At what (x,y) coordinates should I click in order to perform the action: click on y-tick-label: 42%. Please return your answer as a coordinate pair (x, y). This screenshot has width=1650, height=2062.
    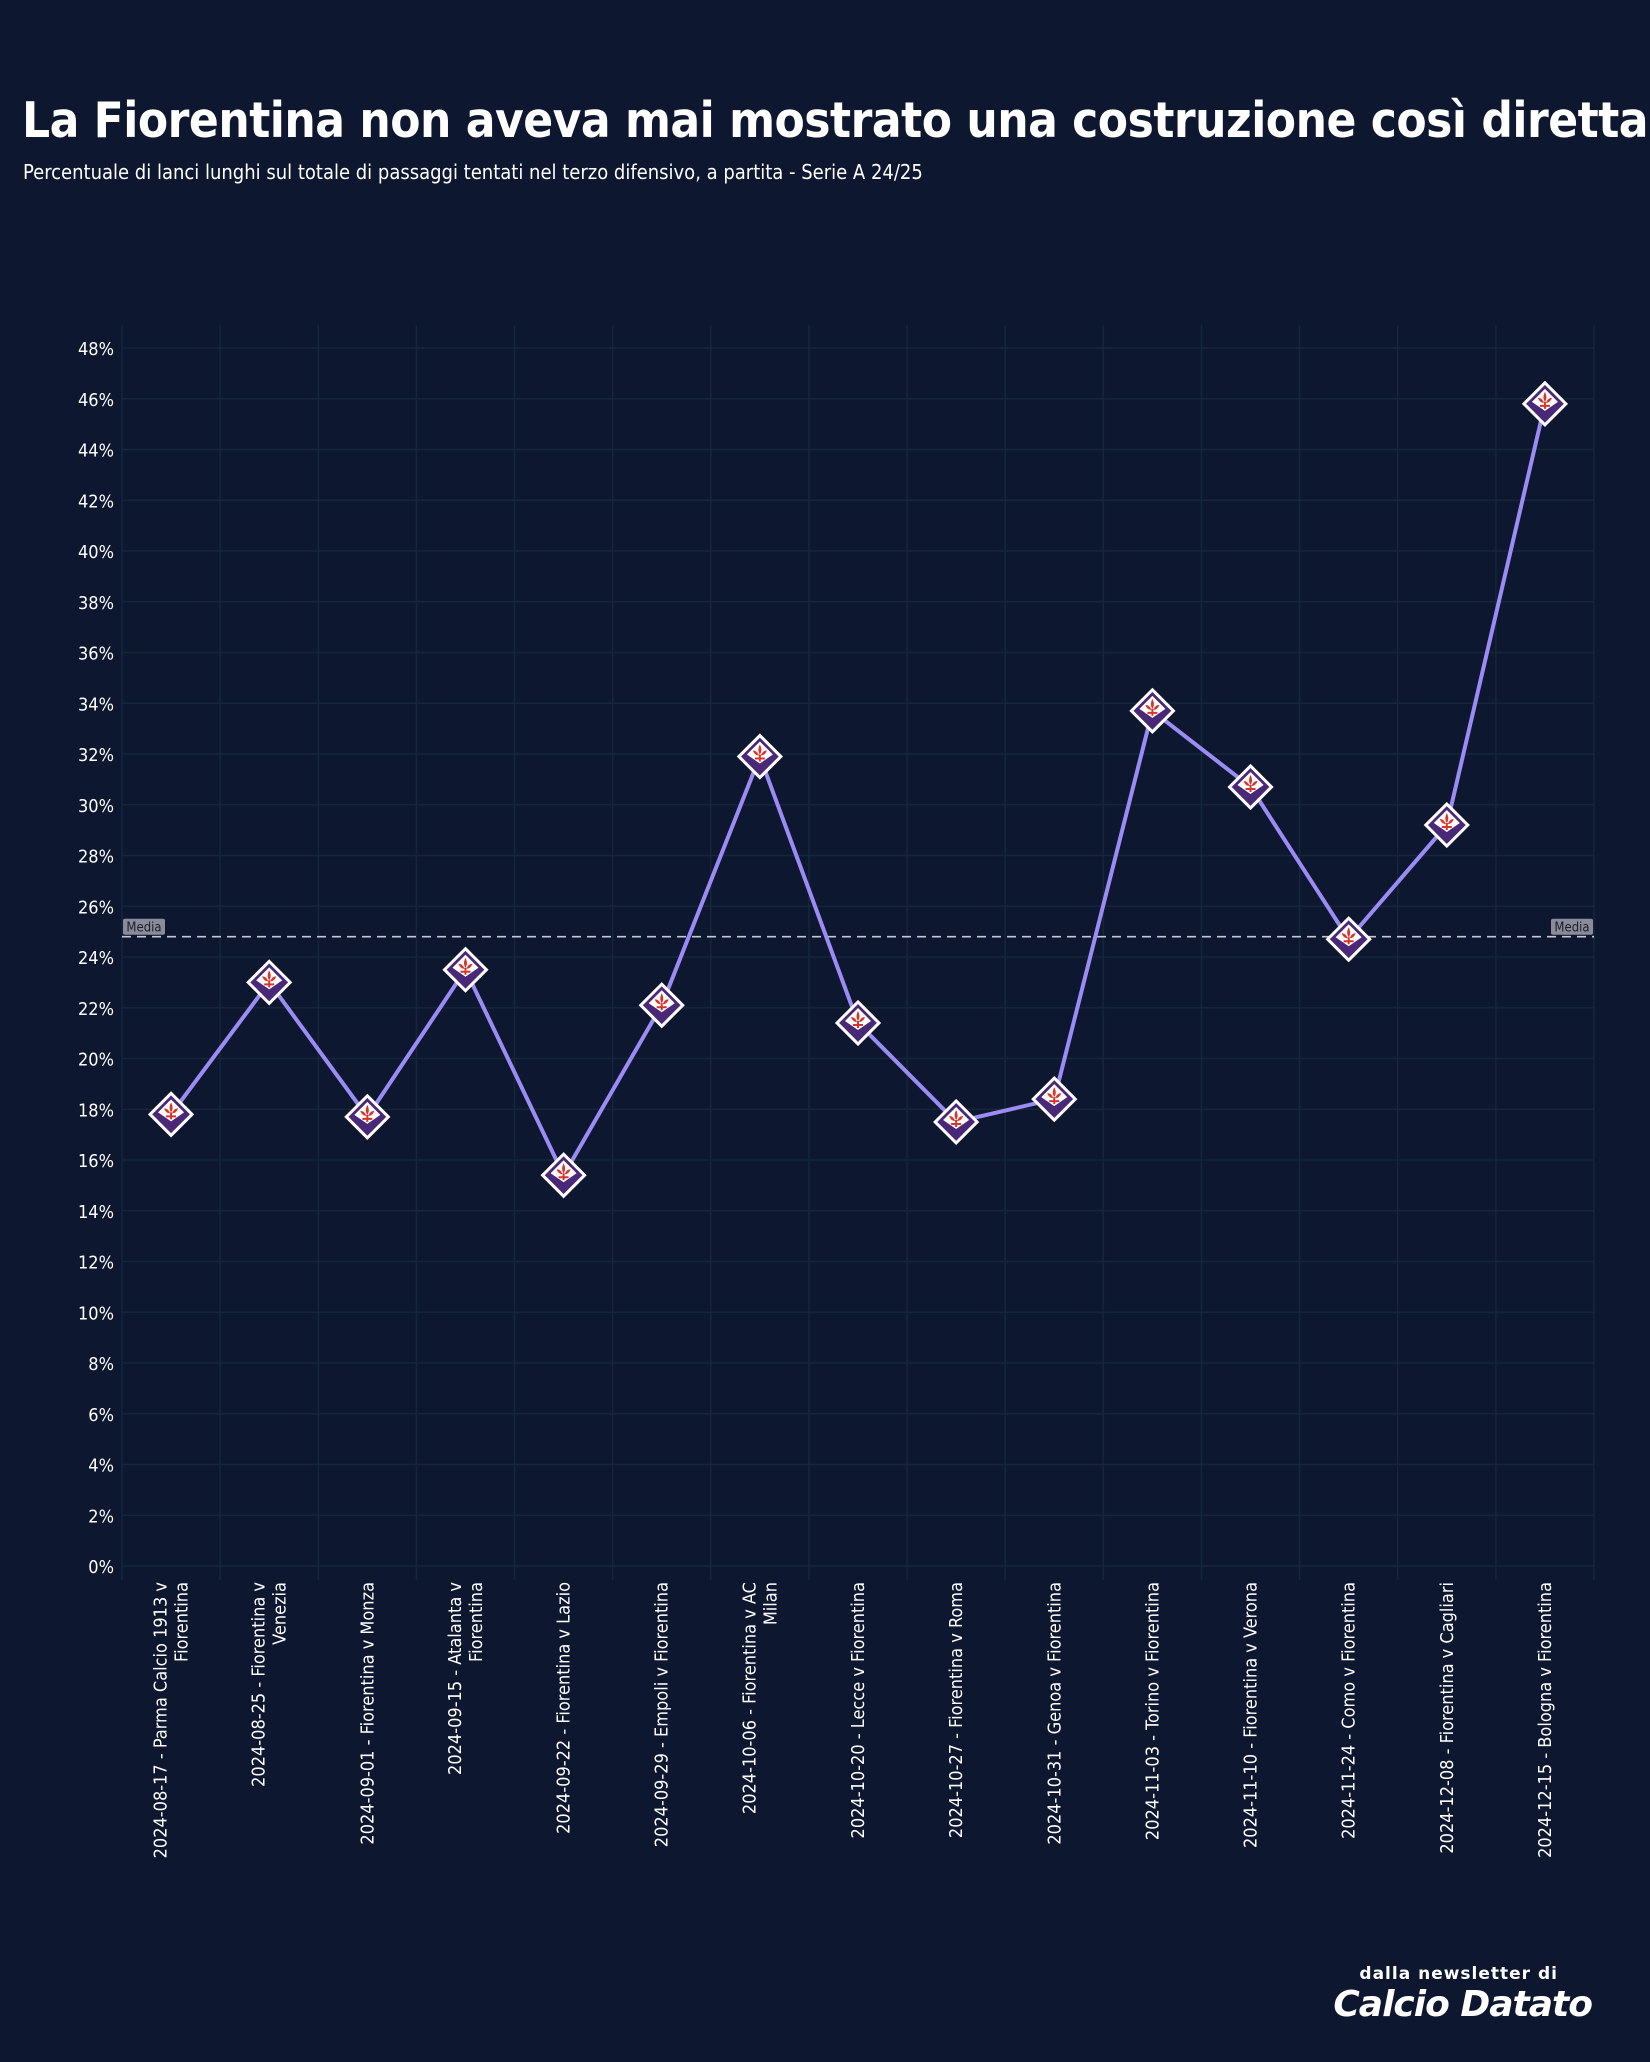
    Looking at the image, I should click on (96, 501).